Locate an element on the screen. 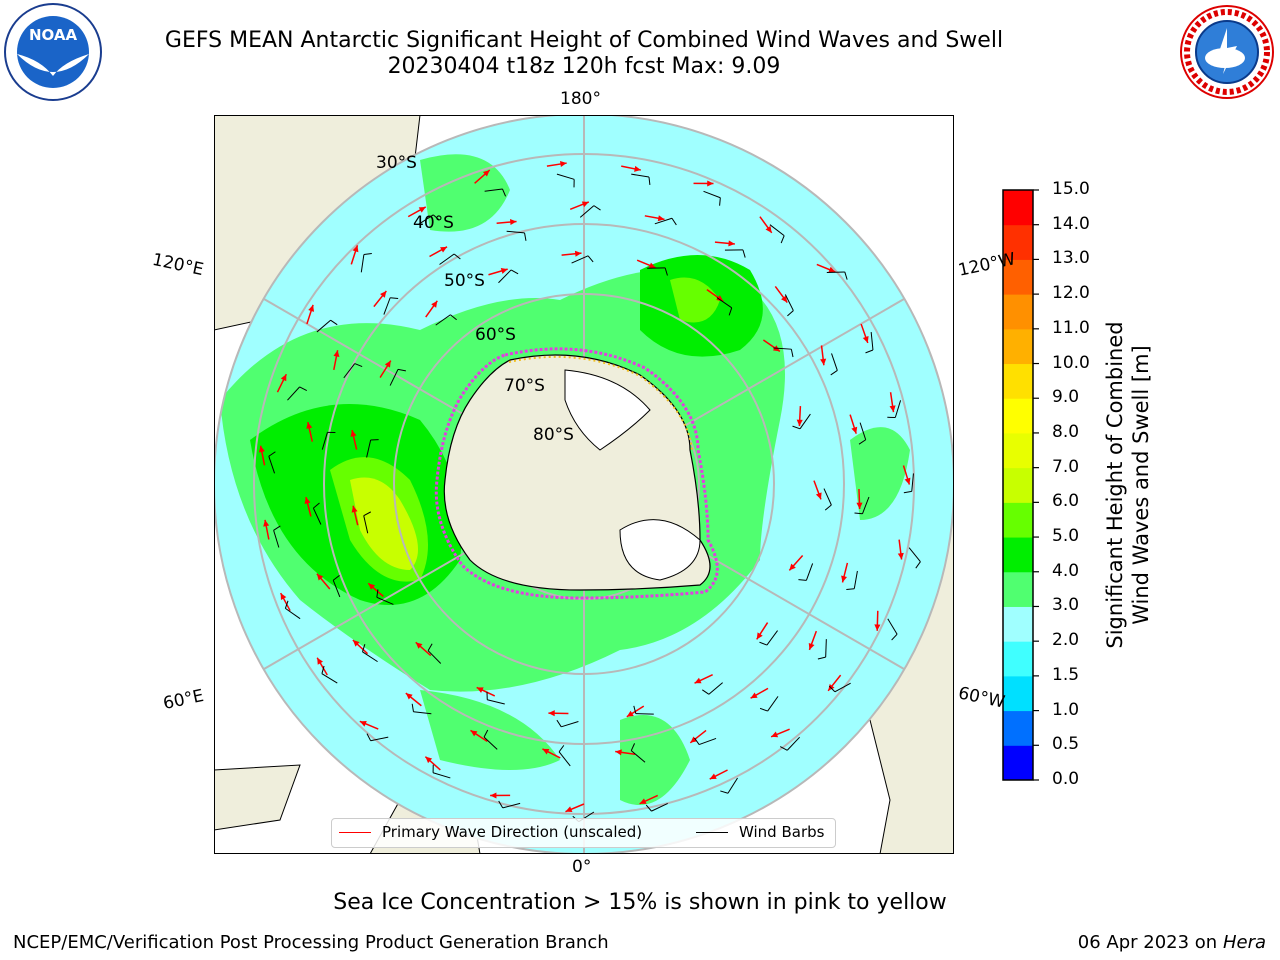 This screenshot has width=1280, height=960. colorbar-tick-label: 8.0 is located at coordinates (1066, 431).